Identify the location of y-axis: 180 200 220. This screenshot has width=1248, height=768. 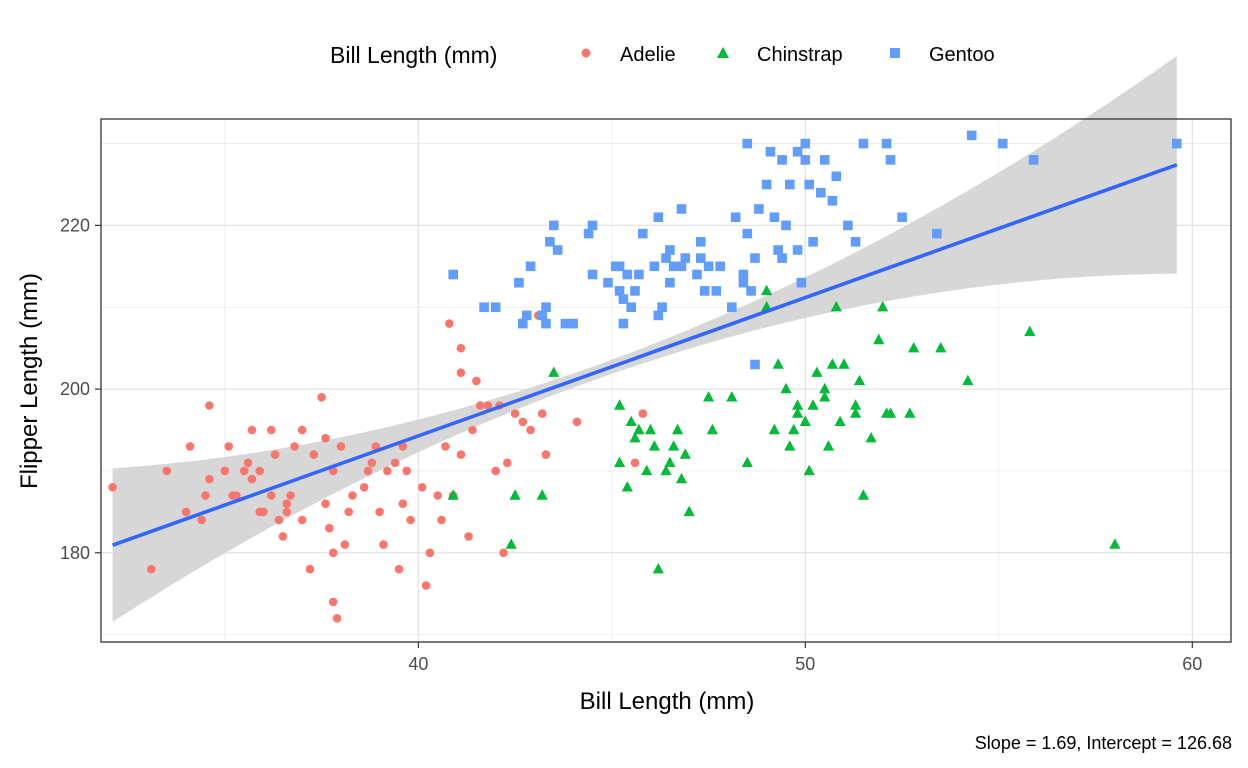
(80, 389).